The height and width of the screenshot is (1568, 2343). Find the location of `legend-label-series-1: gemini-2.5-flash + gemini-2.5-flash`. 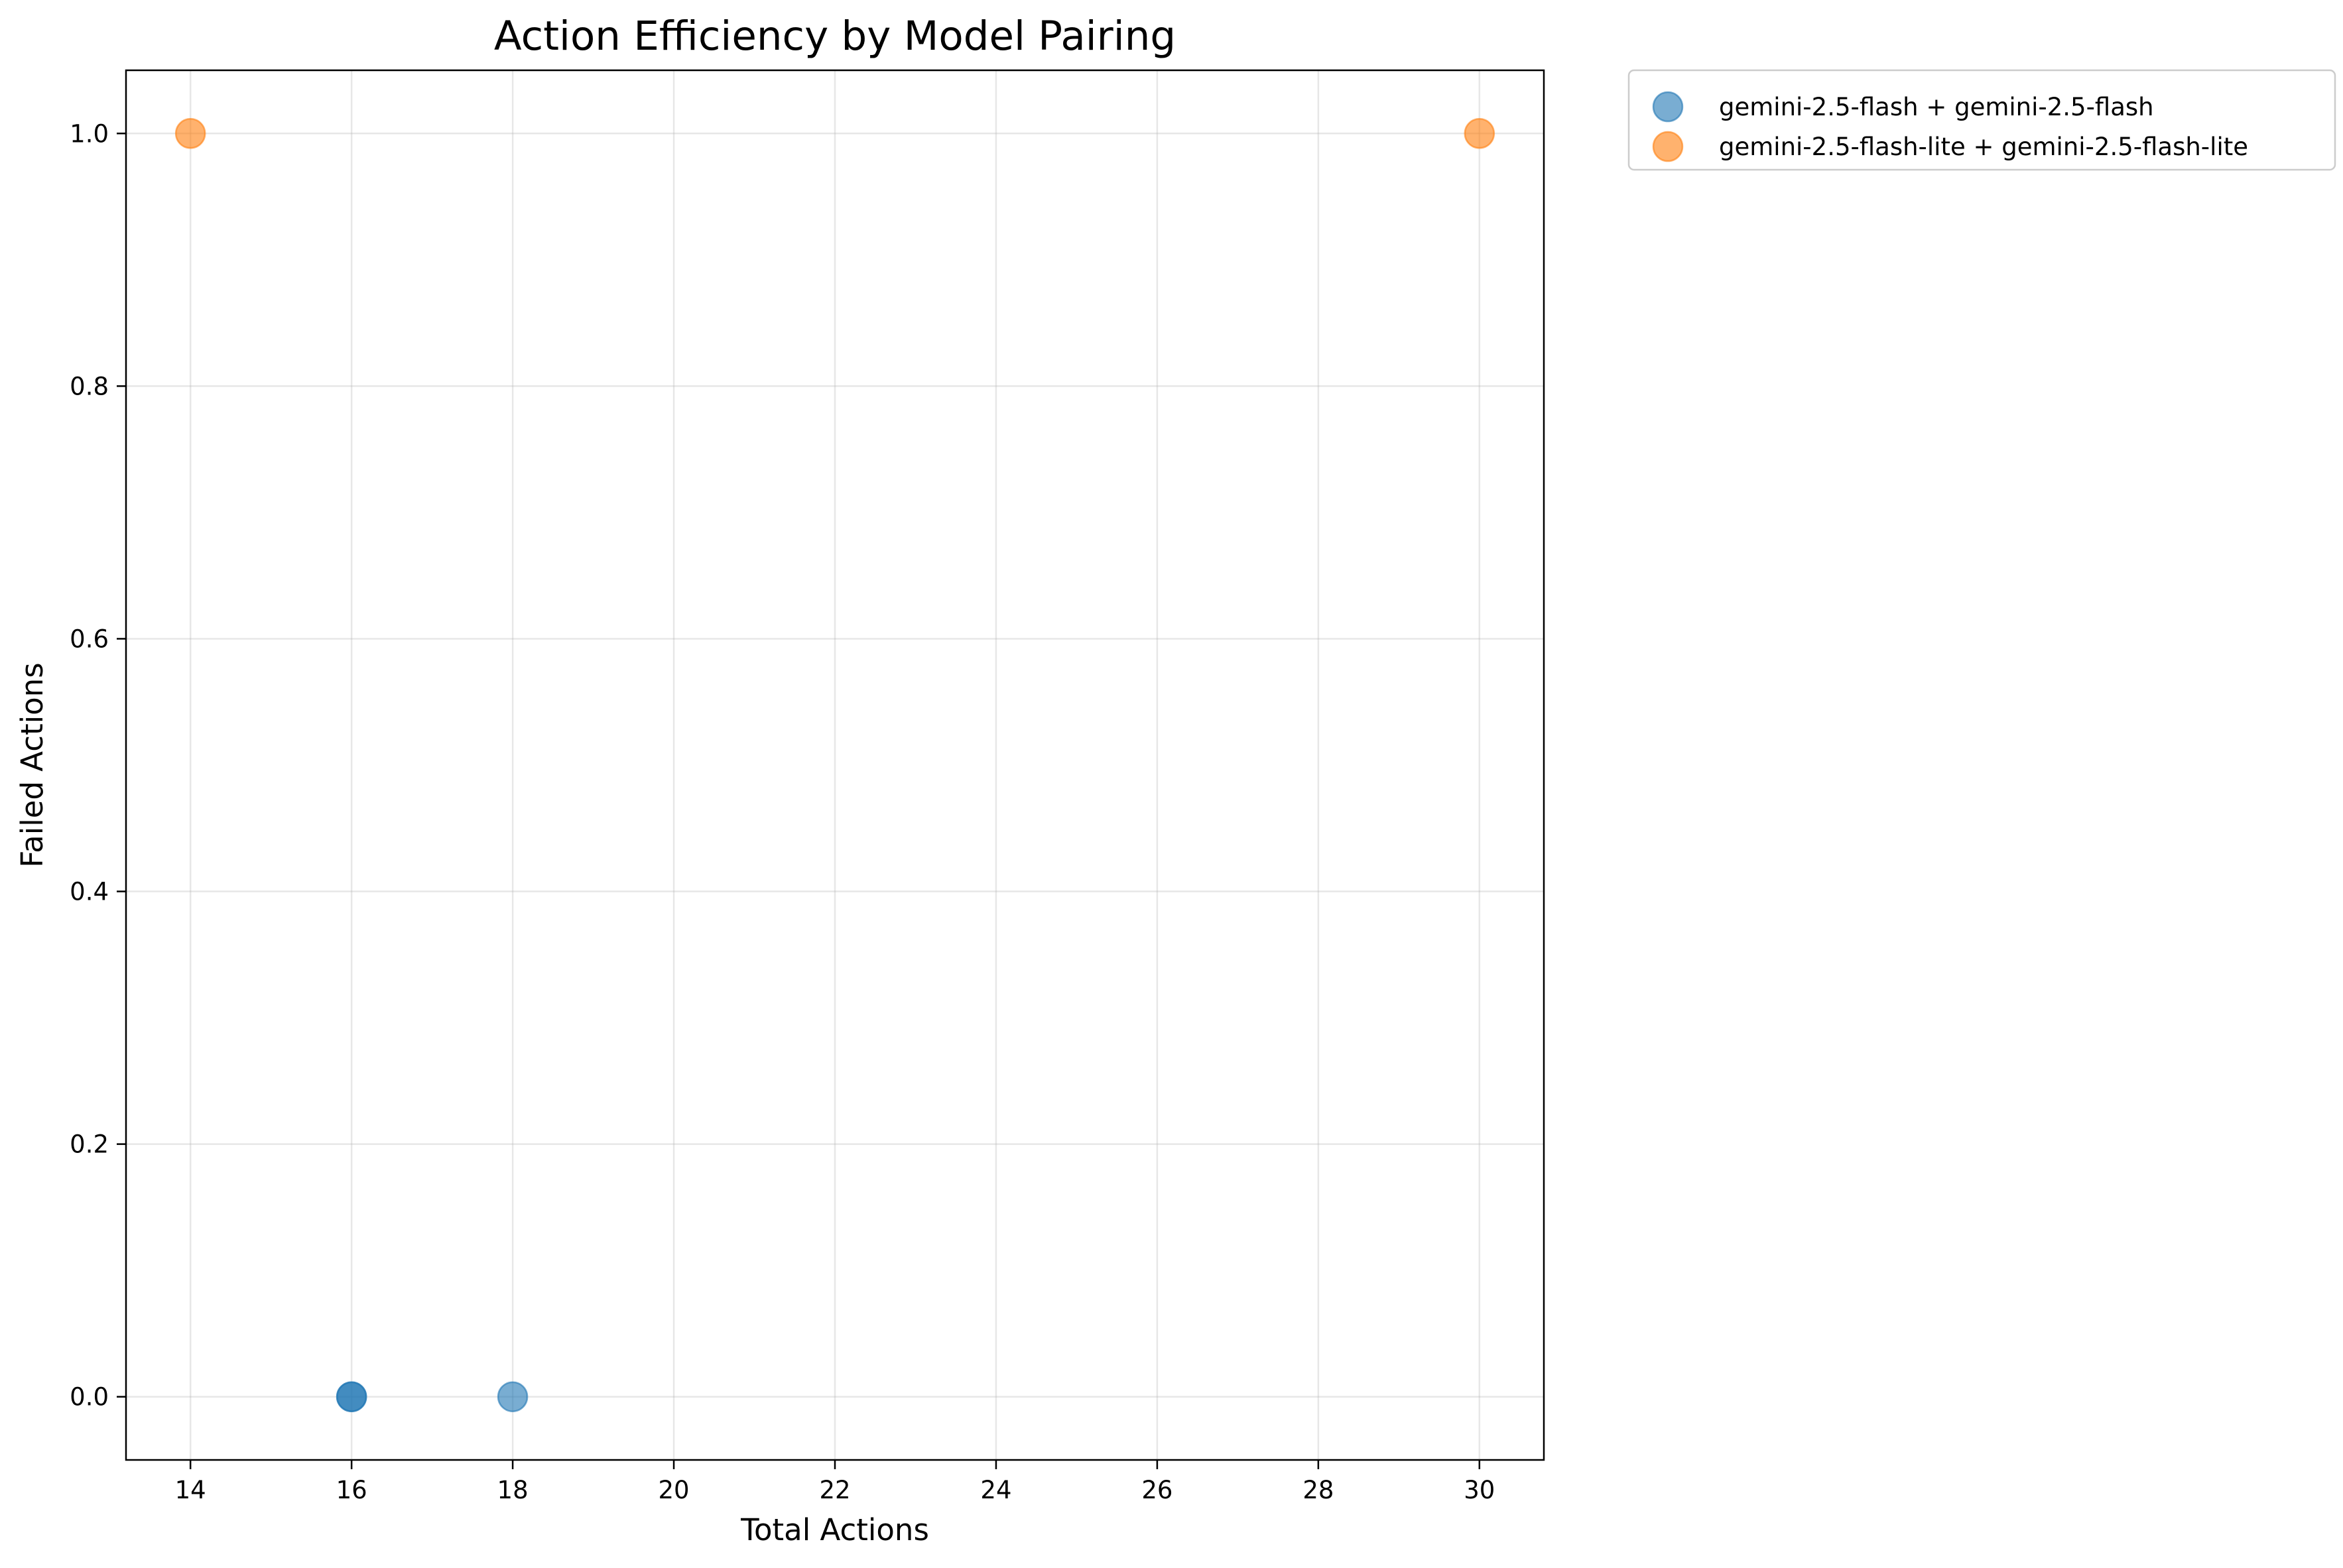

legend-label-series-1: gemini-2.5-flash + gemini-2.5-flash is located at coordinates (1936, 107).